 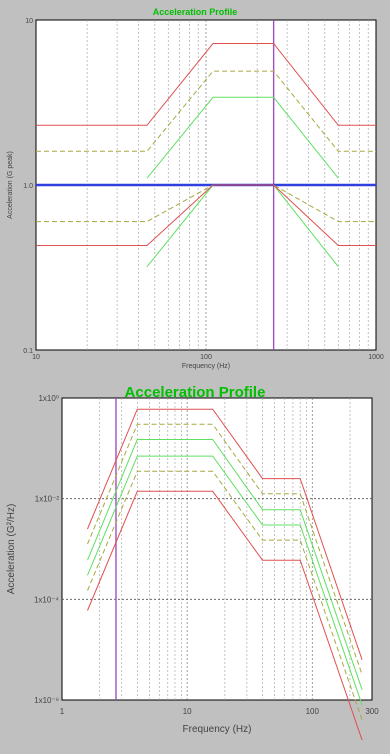 I want to click on y-tick-label: 10, so click(x=29, y=21).